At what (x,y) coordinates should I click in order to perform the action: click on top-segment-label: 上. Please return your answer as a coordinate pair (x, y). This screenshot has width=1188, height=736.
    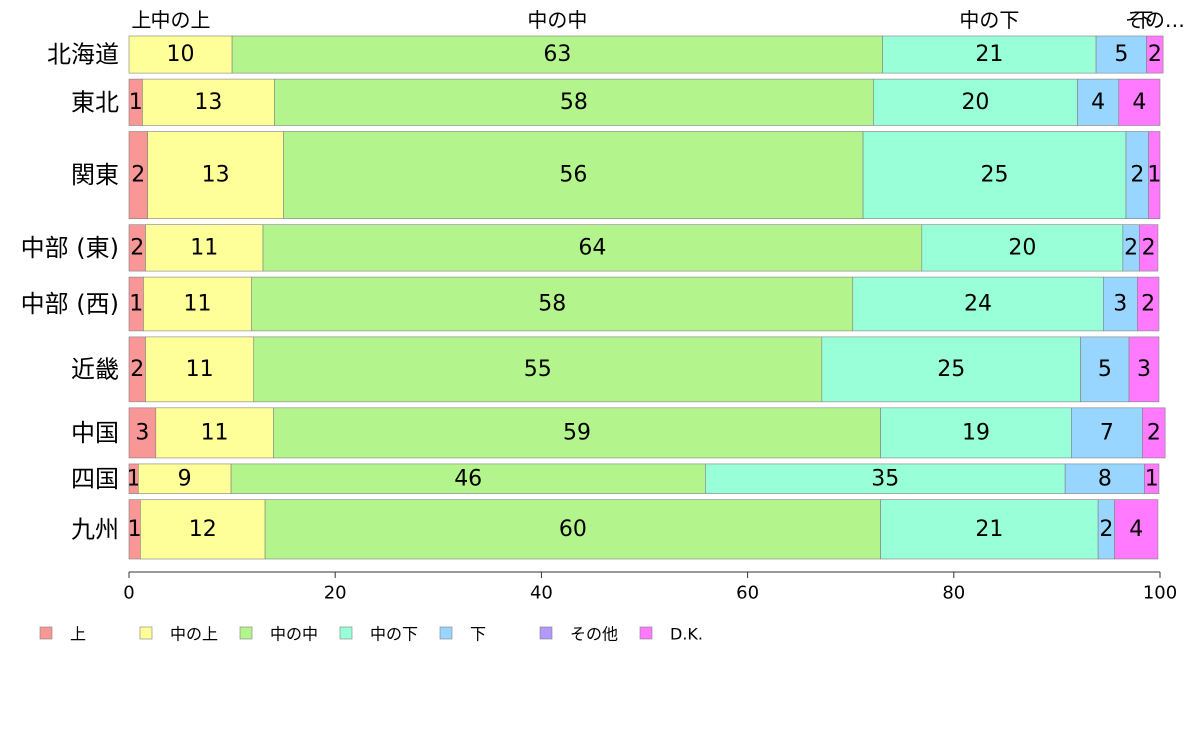
    Looking at the image, I should click on (141, 20).